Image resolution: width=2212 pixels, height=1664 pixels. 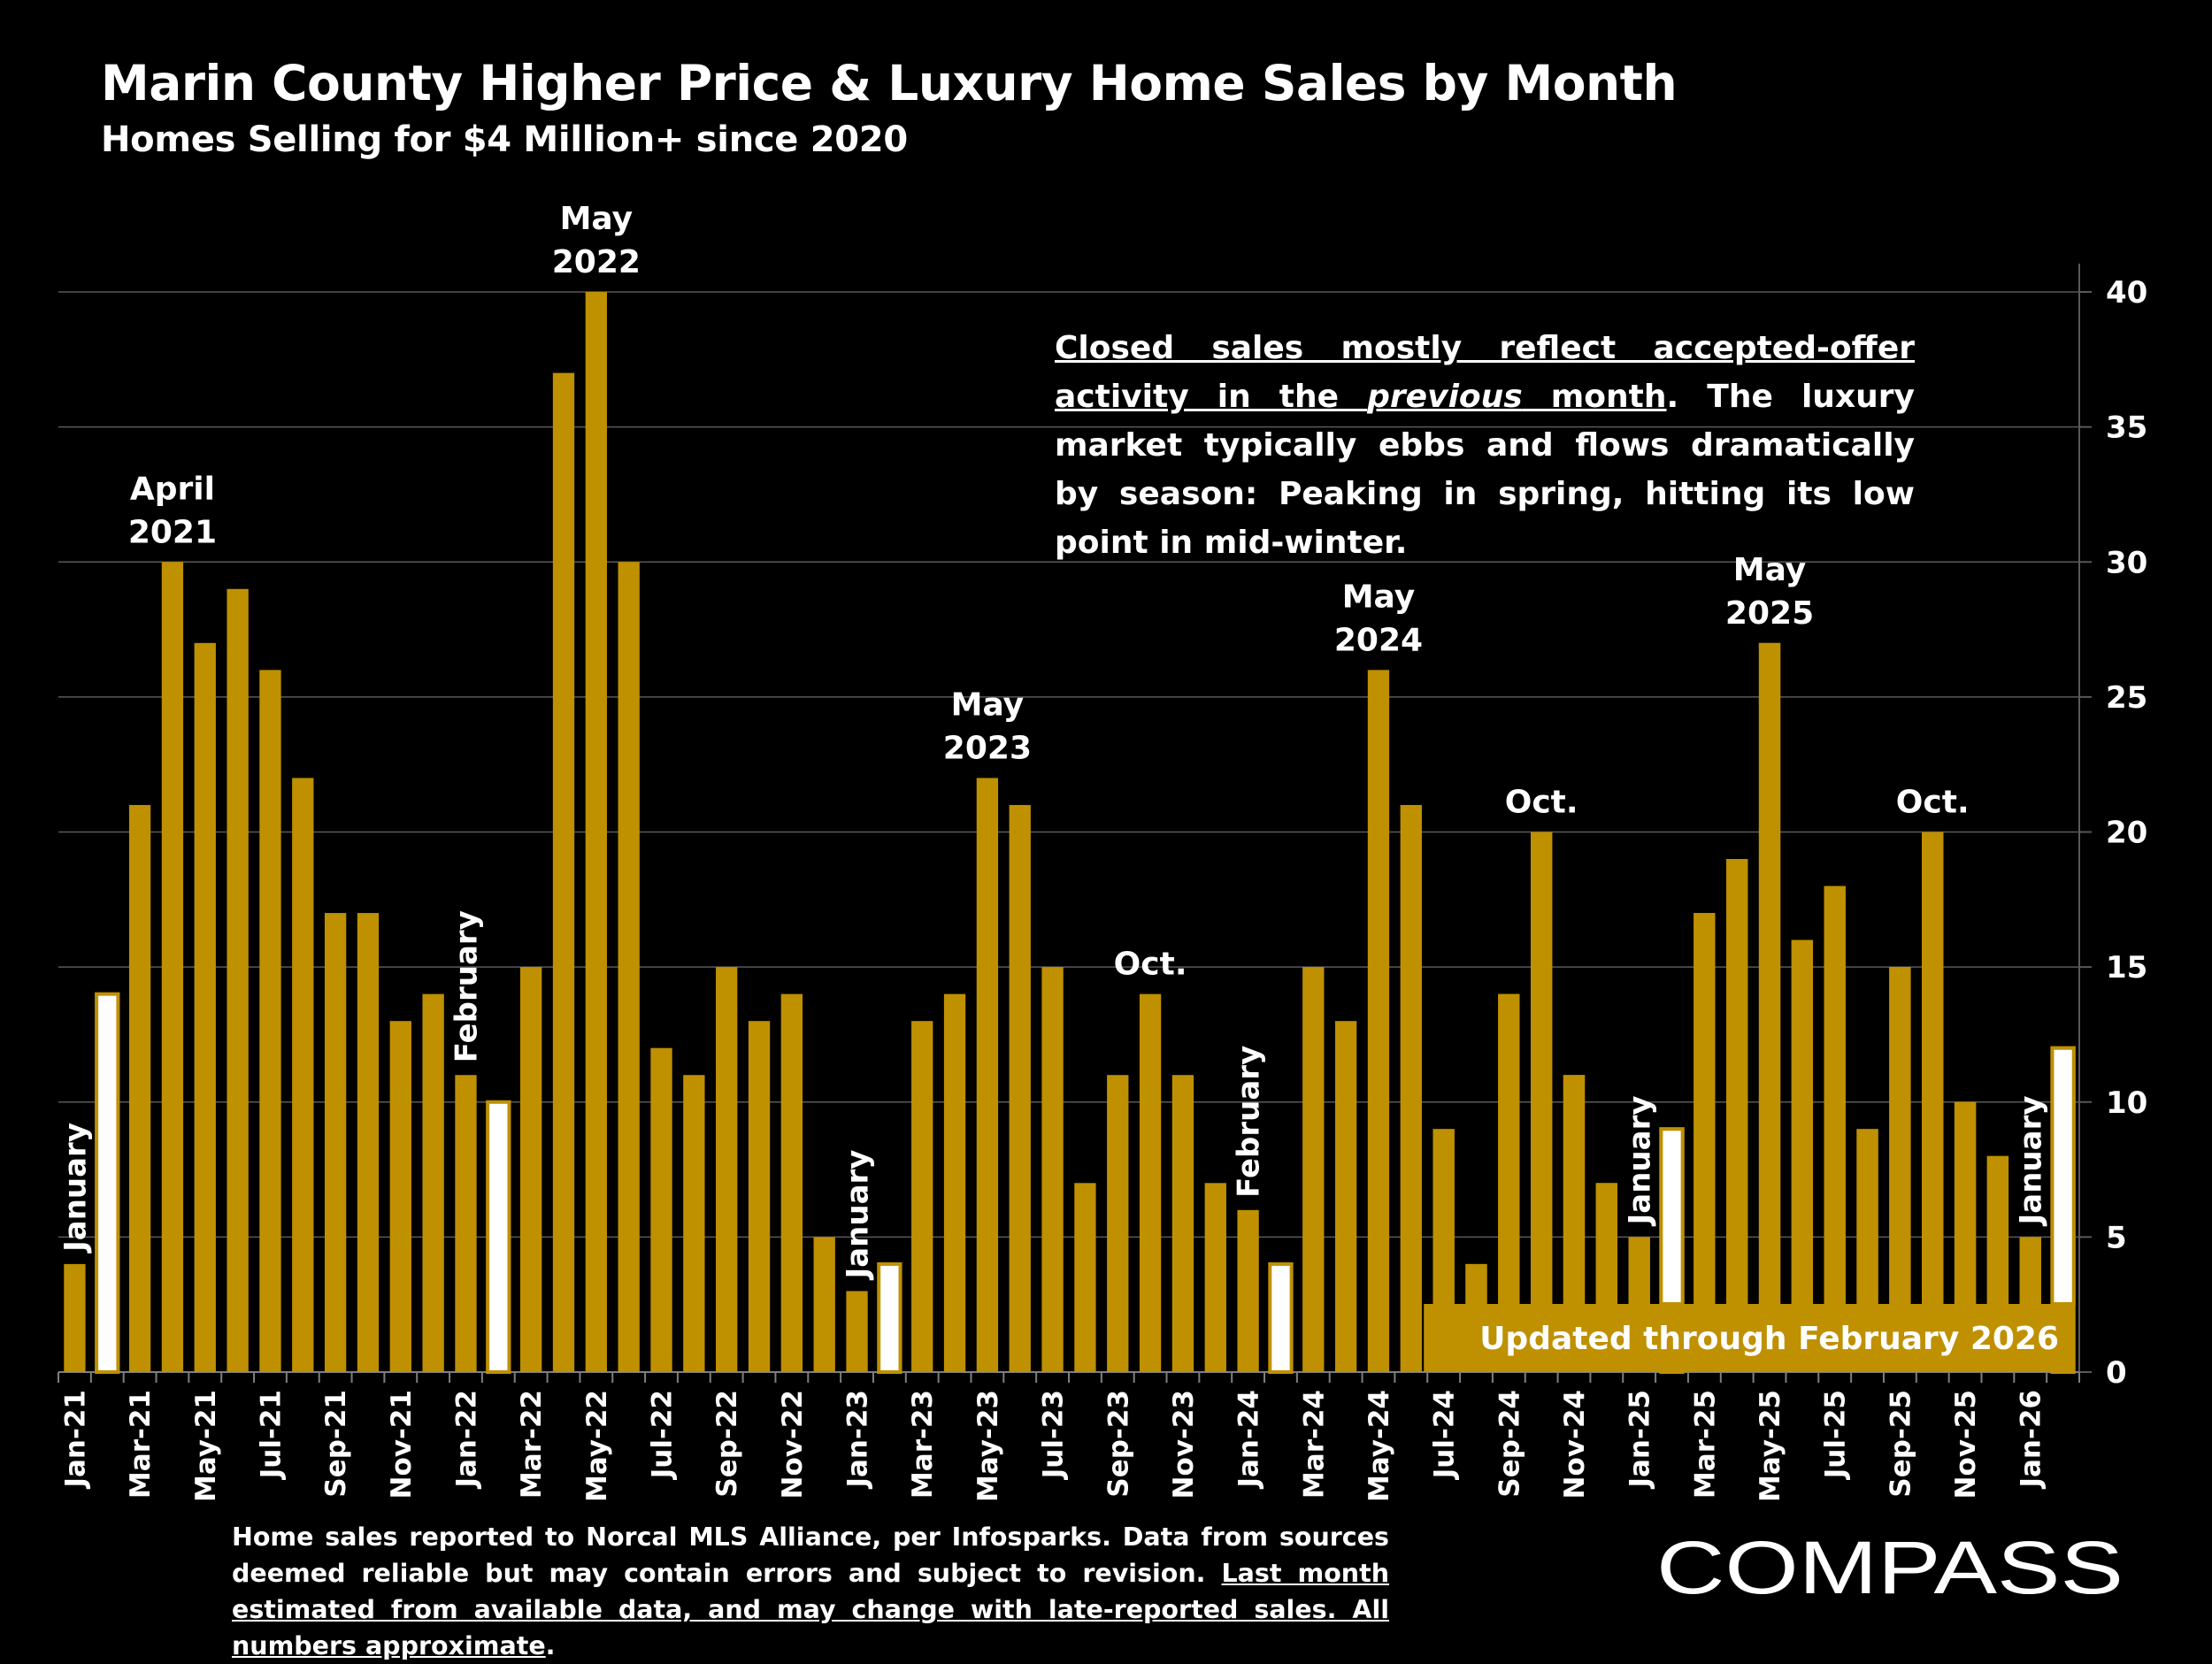 I want to click on x-tick-label: Sep-22, so click(x=727, y=1444).